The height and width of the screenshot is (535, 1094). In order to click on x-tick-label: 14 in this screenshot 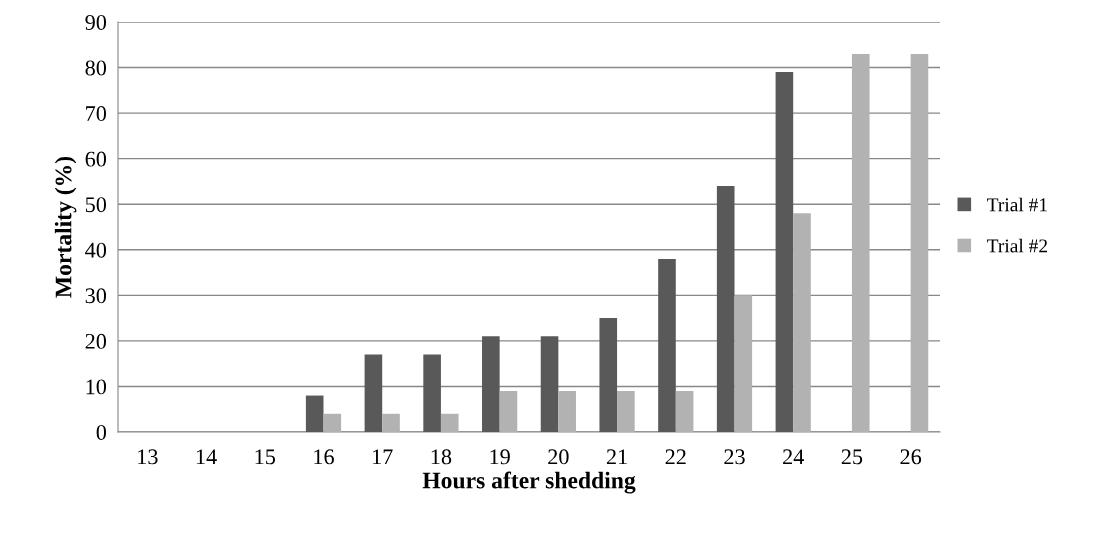, I will do `click(206, 457)`.